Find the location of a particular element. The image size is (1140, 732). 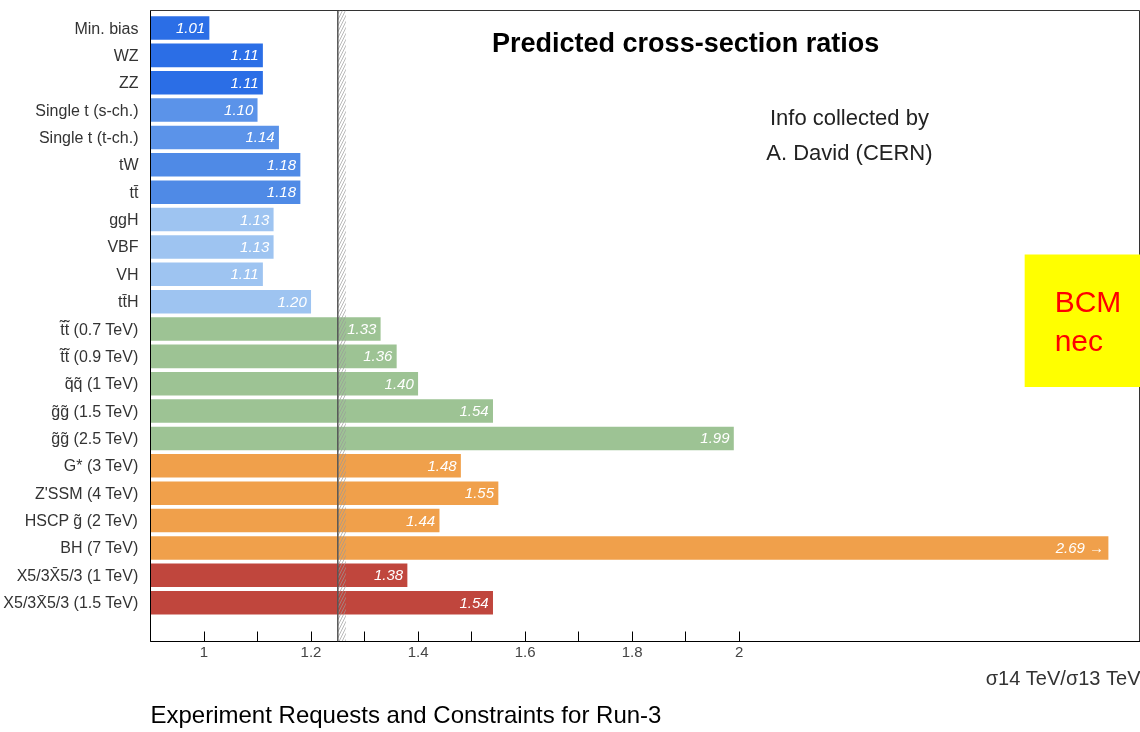

data-label: 2.69 → is located at coordinates (1079, 548).